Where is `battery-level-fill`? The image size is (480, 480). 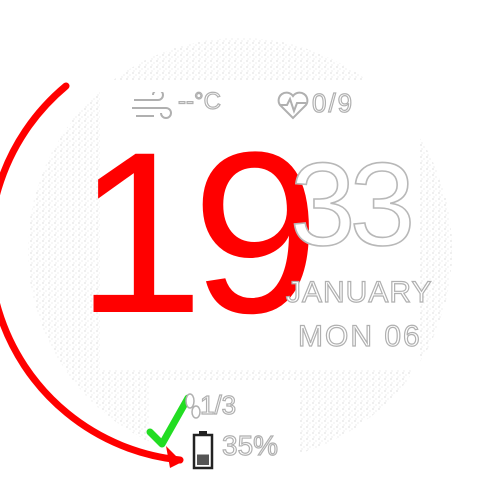
battery-level-fill is located at coordinates (203, 459).